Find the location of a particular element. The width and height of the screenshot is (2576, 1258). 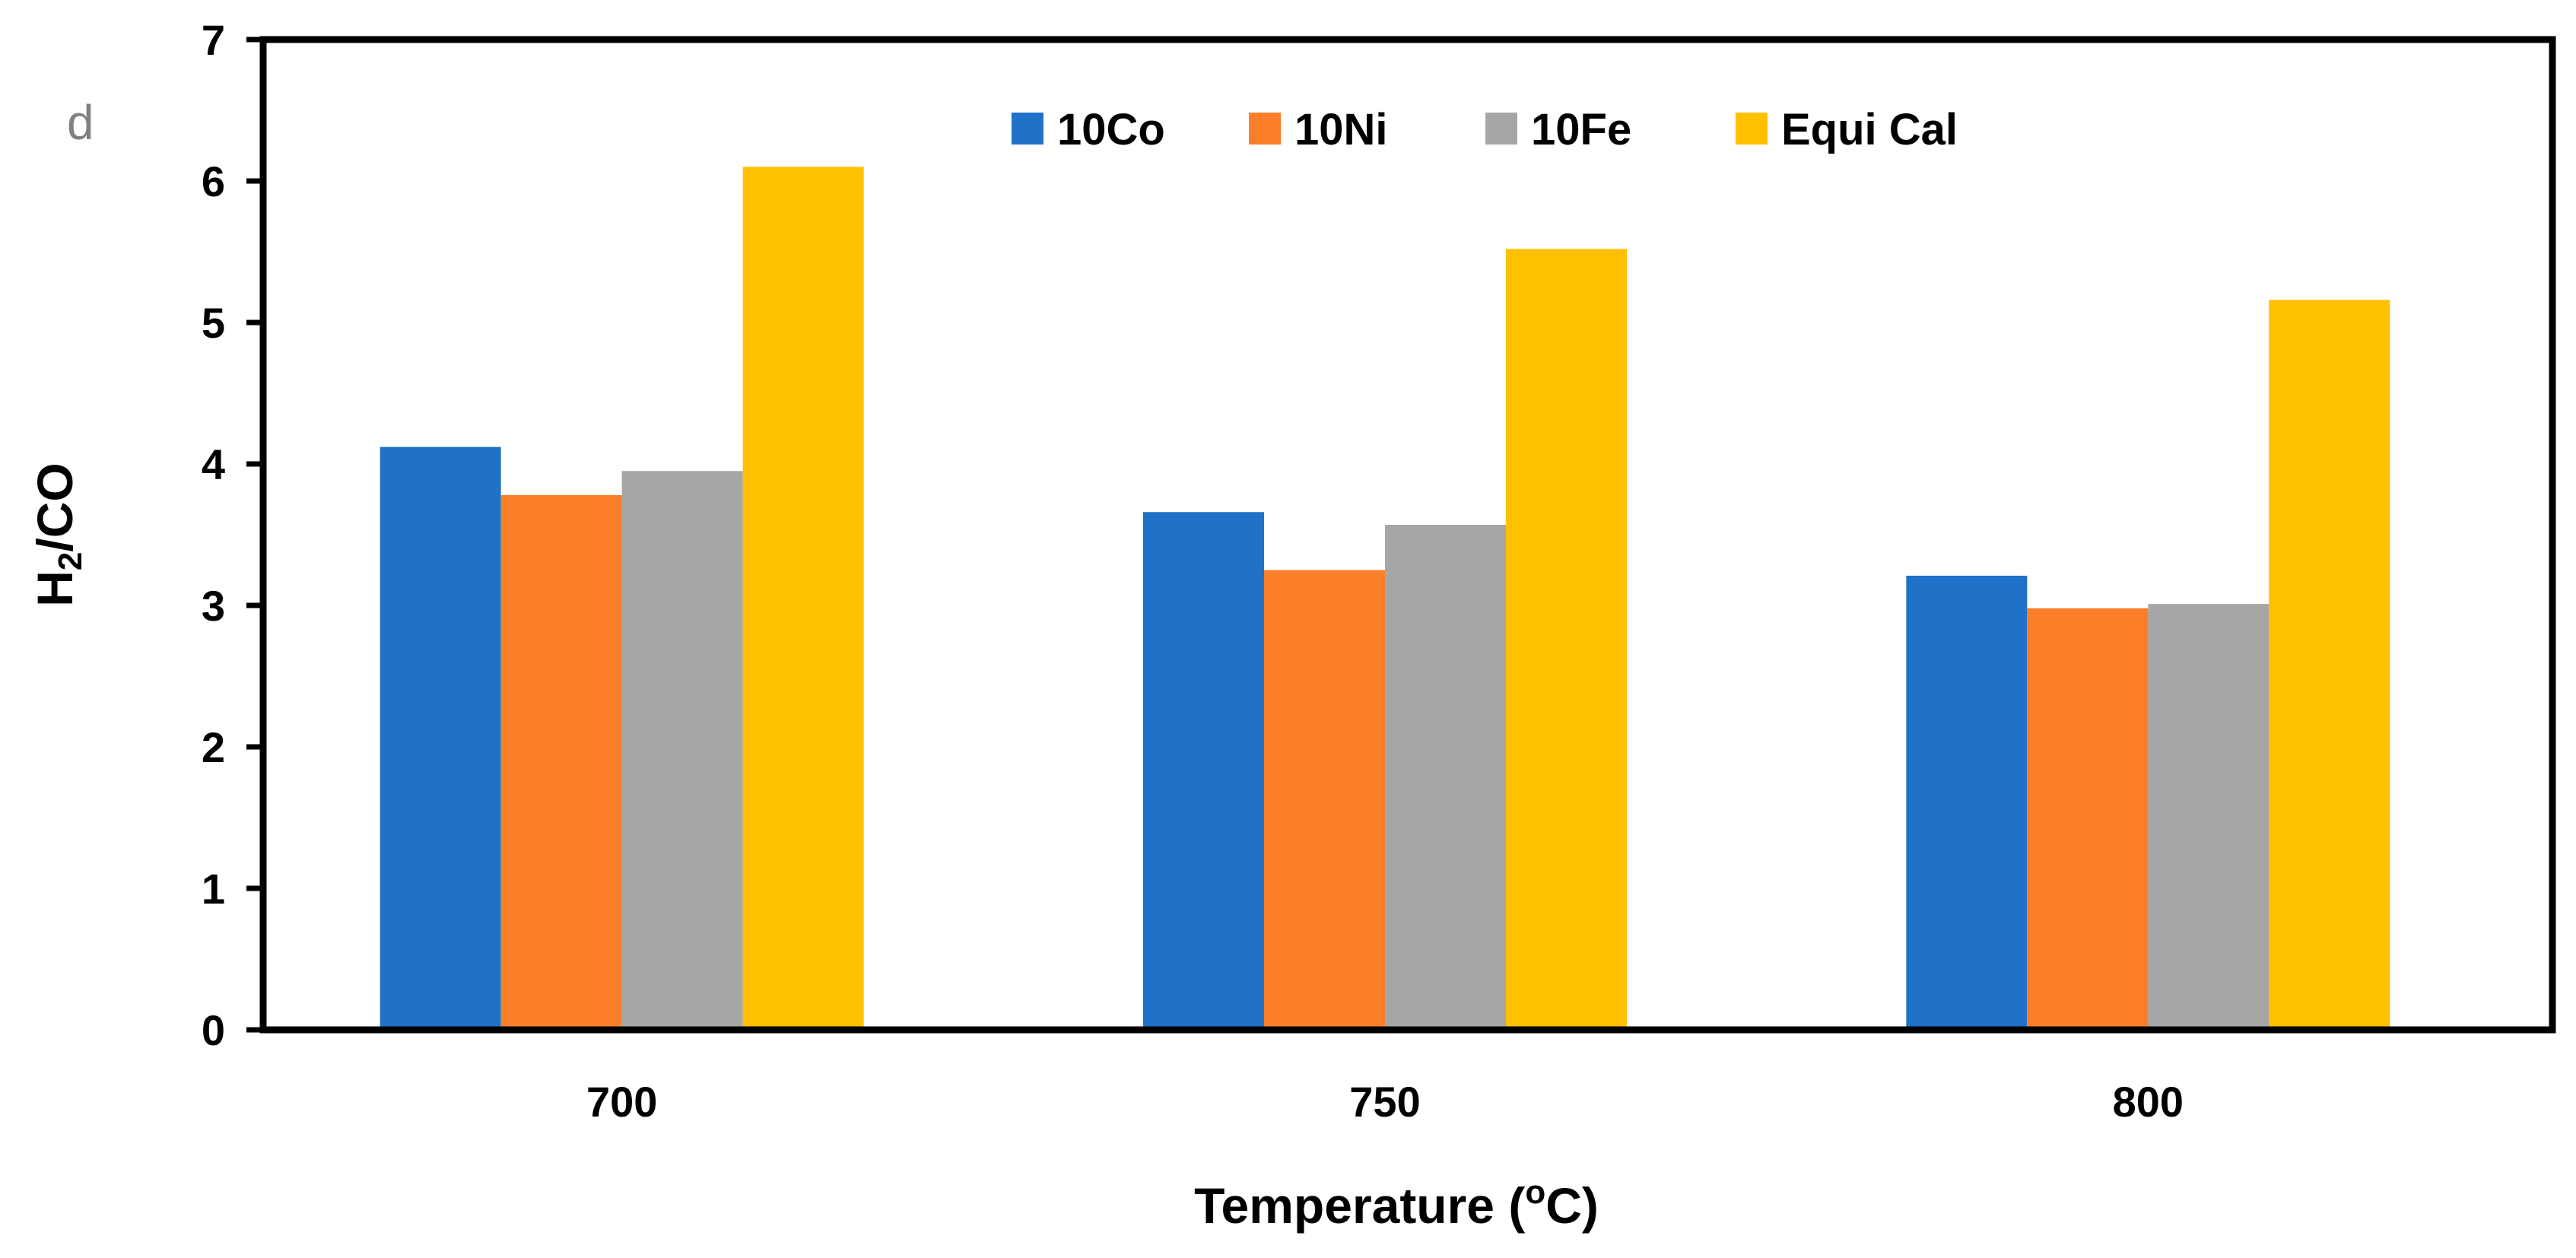

y-tick-label-6: 6 is located at coordinates (213, 181).